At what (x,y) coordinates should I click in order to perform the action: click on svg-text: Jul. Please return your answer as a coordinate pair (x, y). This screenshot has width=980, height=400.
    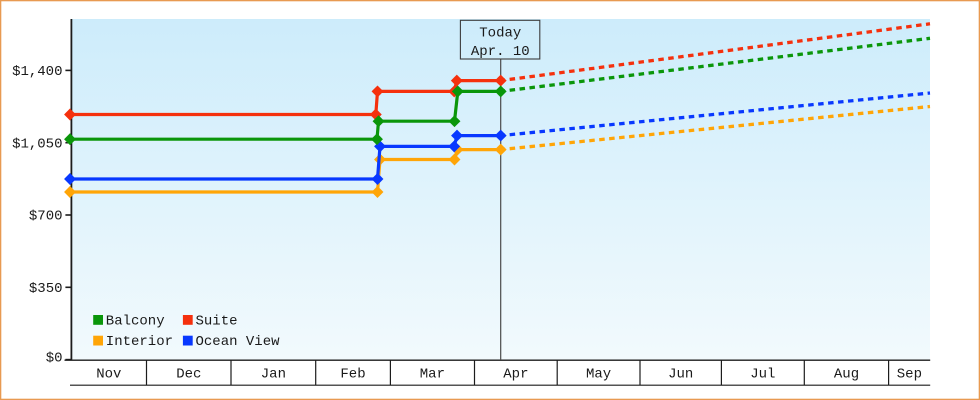
    Looking at the image, I should click on (762, 374).